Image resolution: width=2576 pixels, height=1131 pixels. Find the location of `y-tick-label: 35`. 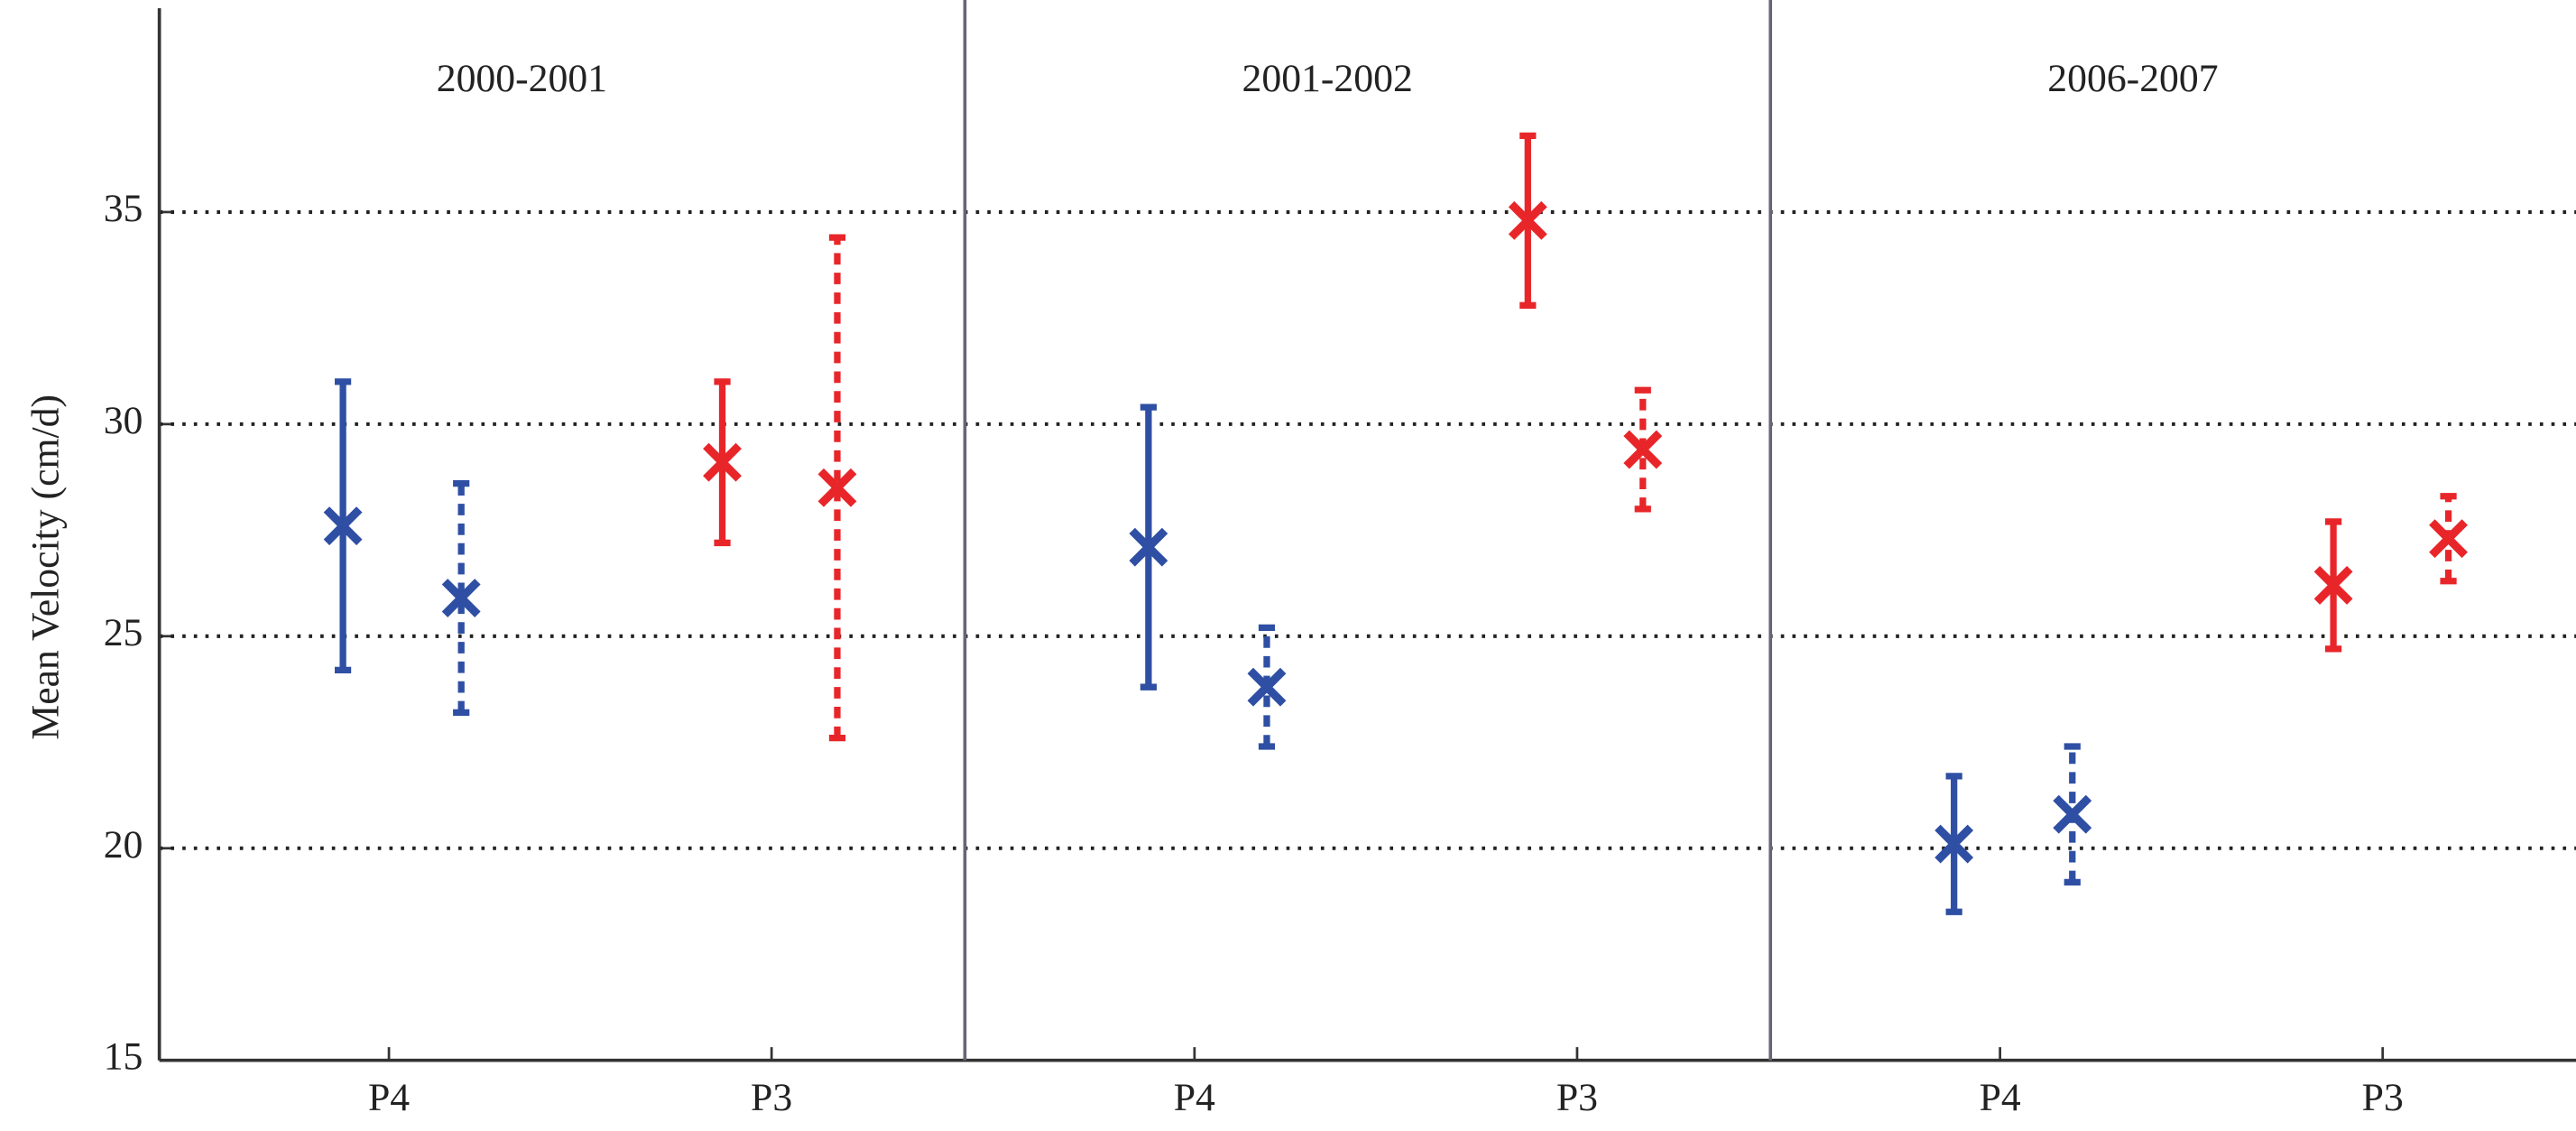

y-tick-label: 35 is located at coordinates (124, 208).